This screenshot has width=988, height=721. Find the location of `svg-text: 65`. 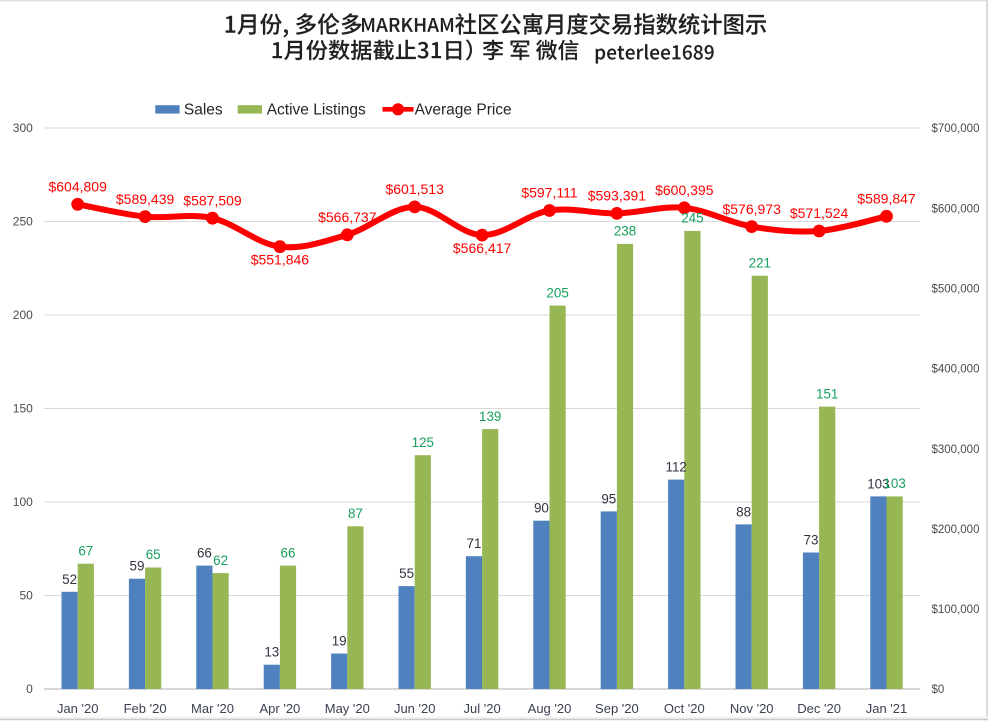

svg-text: 65 is located at coordinates (153, 554).